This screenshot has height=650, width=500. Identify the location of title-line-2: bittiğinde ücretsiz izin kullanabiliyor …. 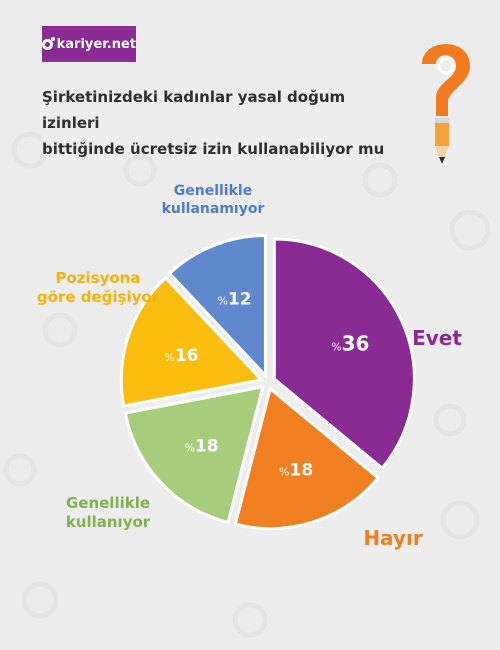
(213, 149).